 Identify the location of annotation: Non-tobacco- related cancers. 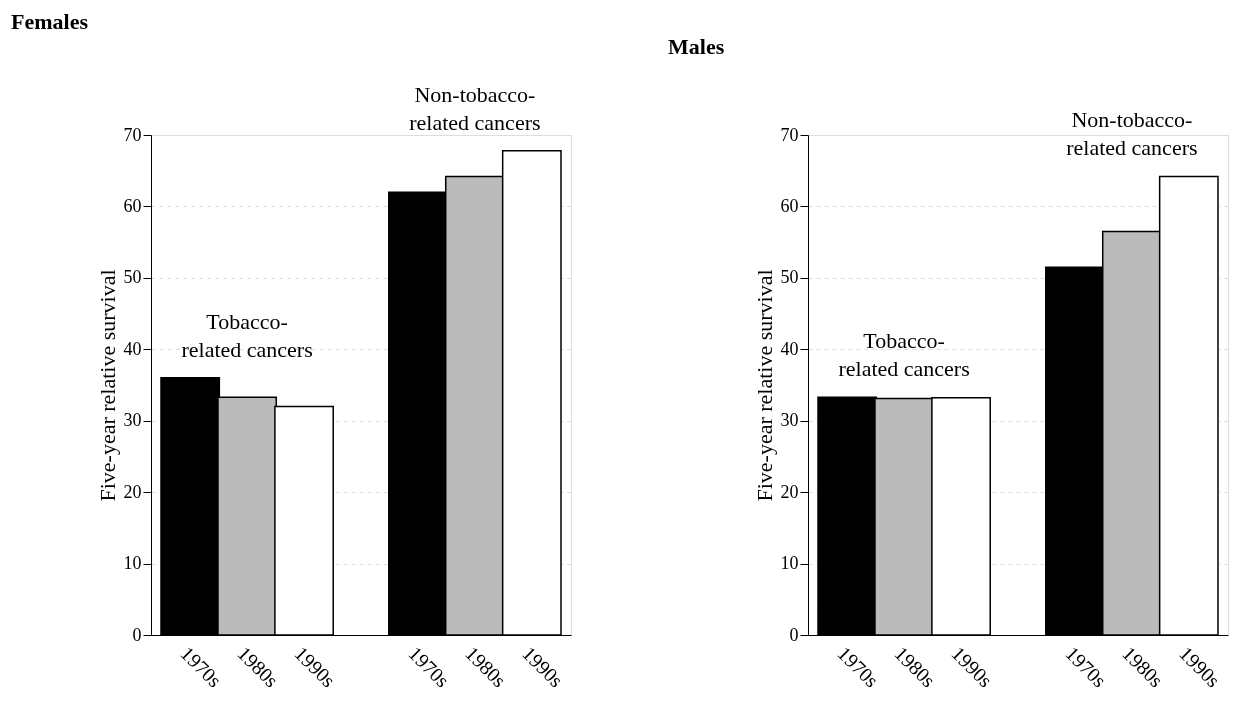
(1132, 134).